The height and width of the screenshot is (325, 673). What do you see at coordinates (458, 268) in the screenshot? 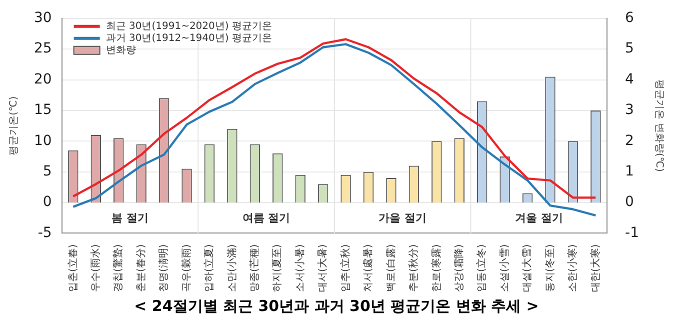
I see `x-tick-label: 상강(霜降)` at bounding box center [458, 268].